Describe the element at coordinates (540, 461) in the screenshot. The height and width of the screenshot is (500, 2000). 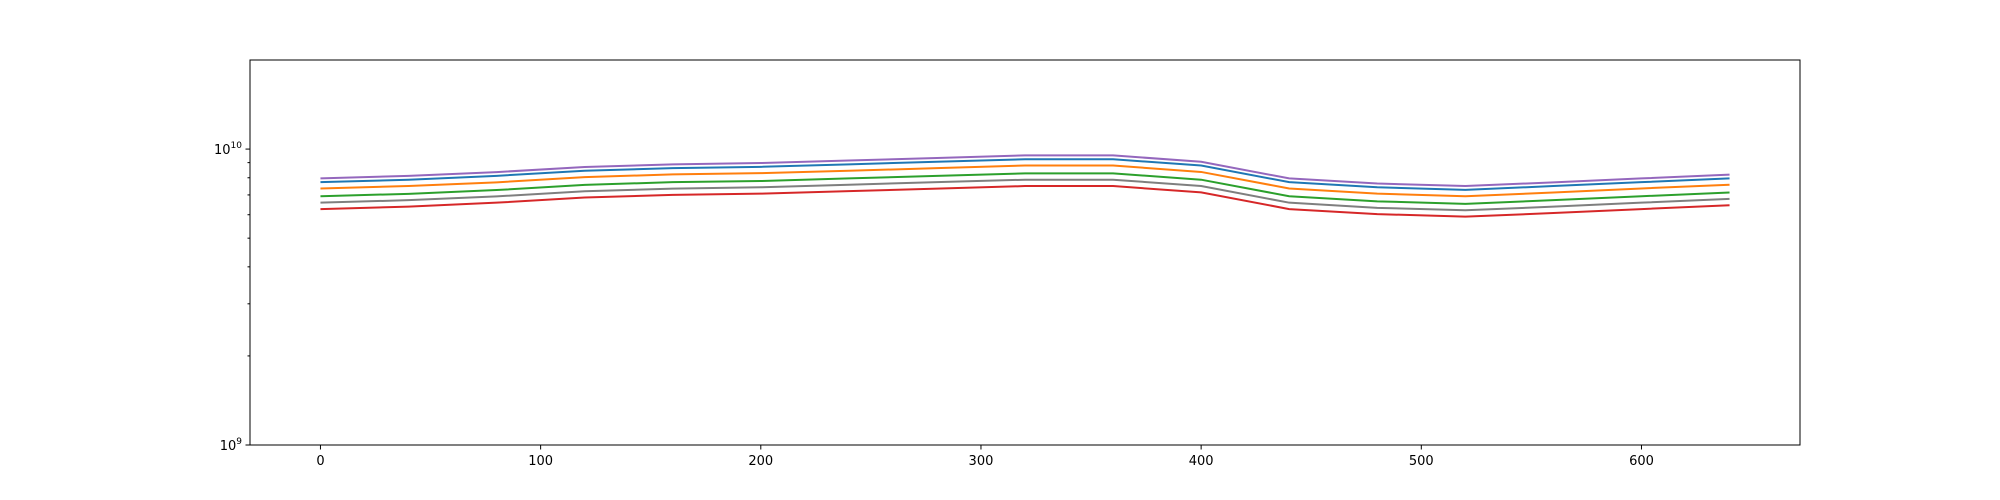
I see `x-tick-label: 100` at that location.